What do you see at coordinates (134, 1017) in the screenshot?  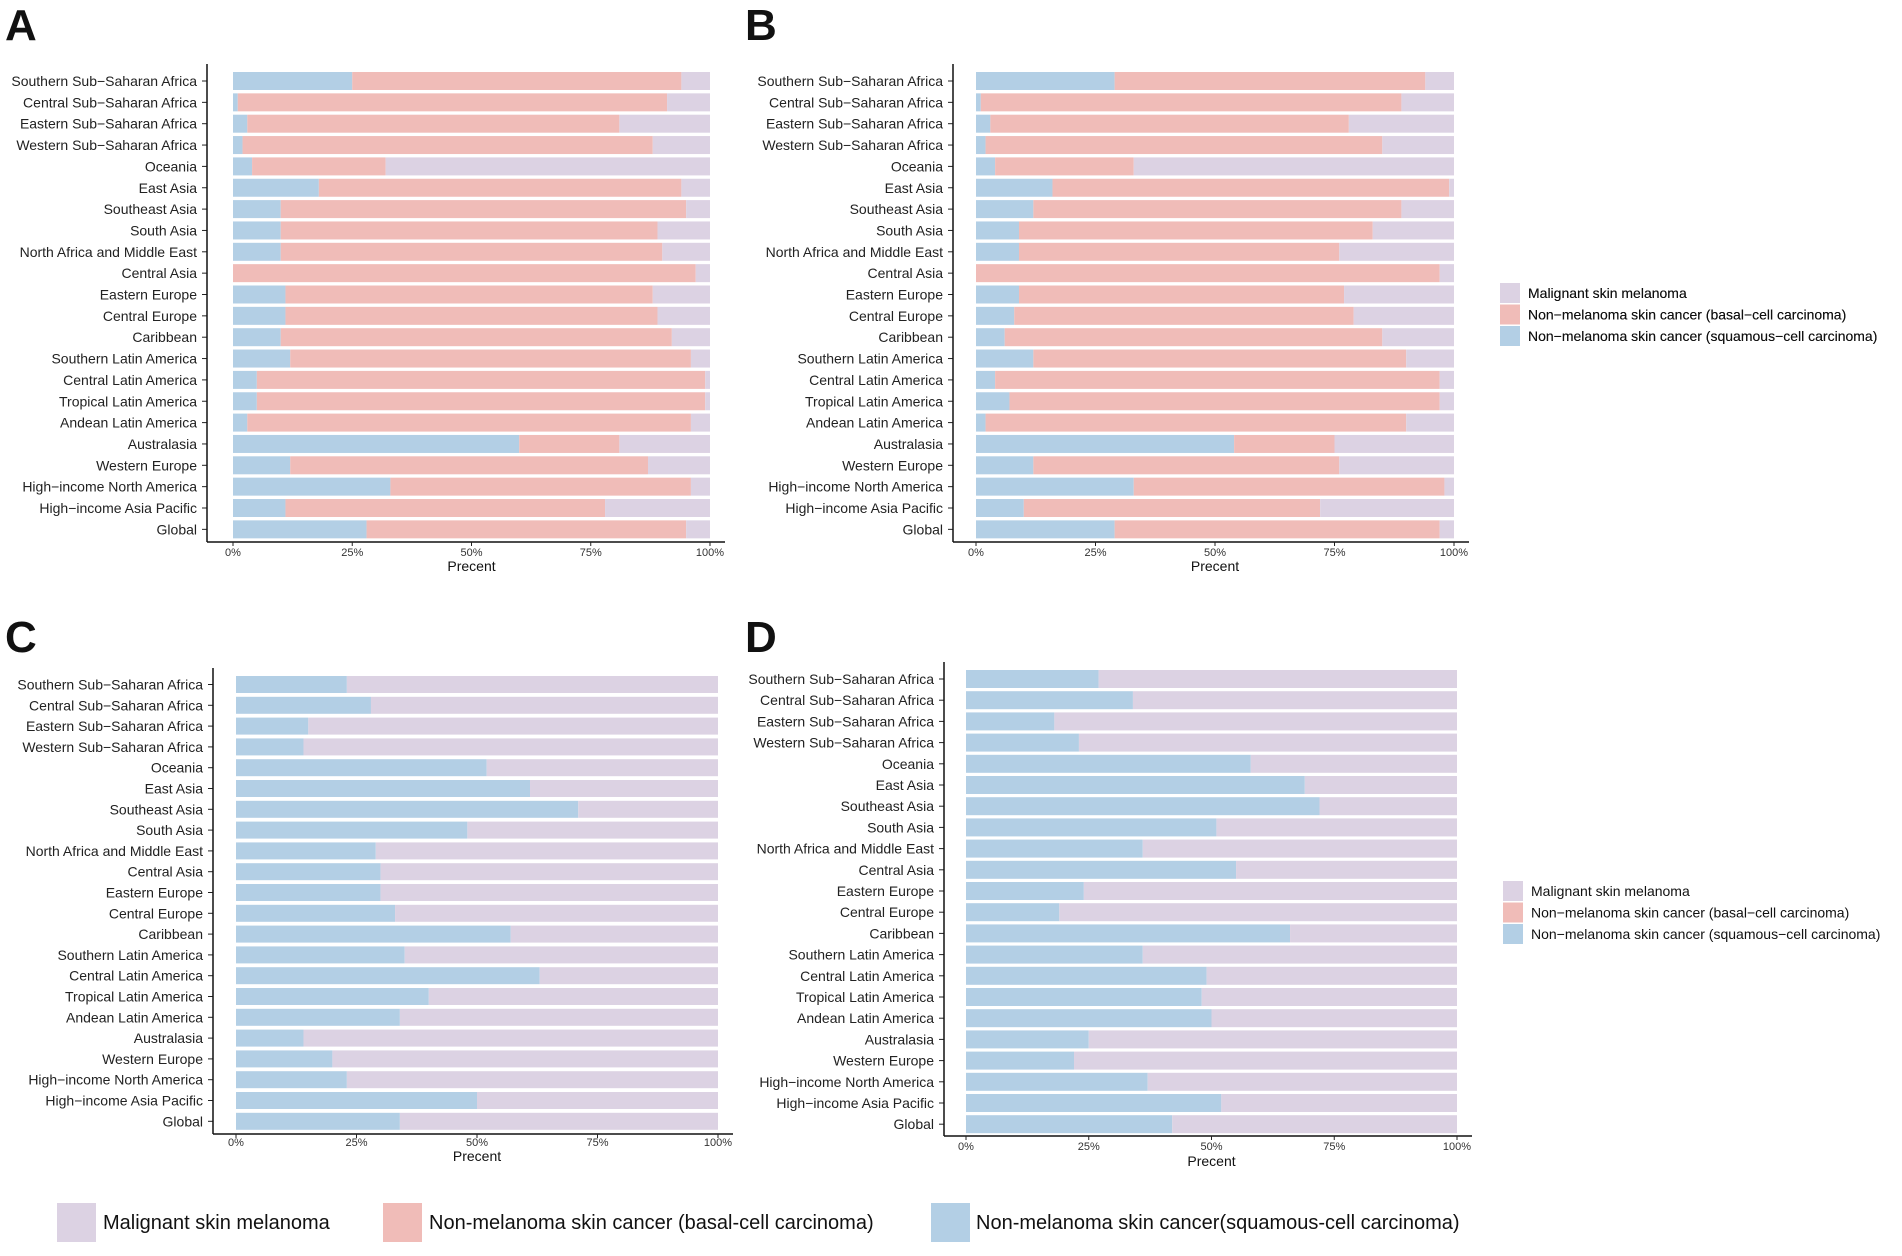 I see `category-label: Andean Latin America` at bounding box center [134, 1017].